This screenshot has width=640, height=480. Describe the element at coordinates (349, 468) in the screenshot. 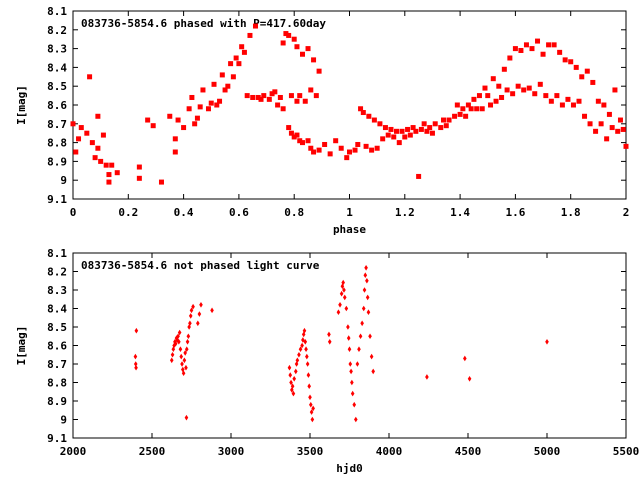

I see `x-axis-label: hjd0` at that location.